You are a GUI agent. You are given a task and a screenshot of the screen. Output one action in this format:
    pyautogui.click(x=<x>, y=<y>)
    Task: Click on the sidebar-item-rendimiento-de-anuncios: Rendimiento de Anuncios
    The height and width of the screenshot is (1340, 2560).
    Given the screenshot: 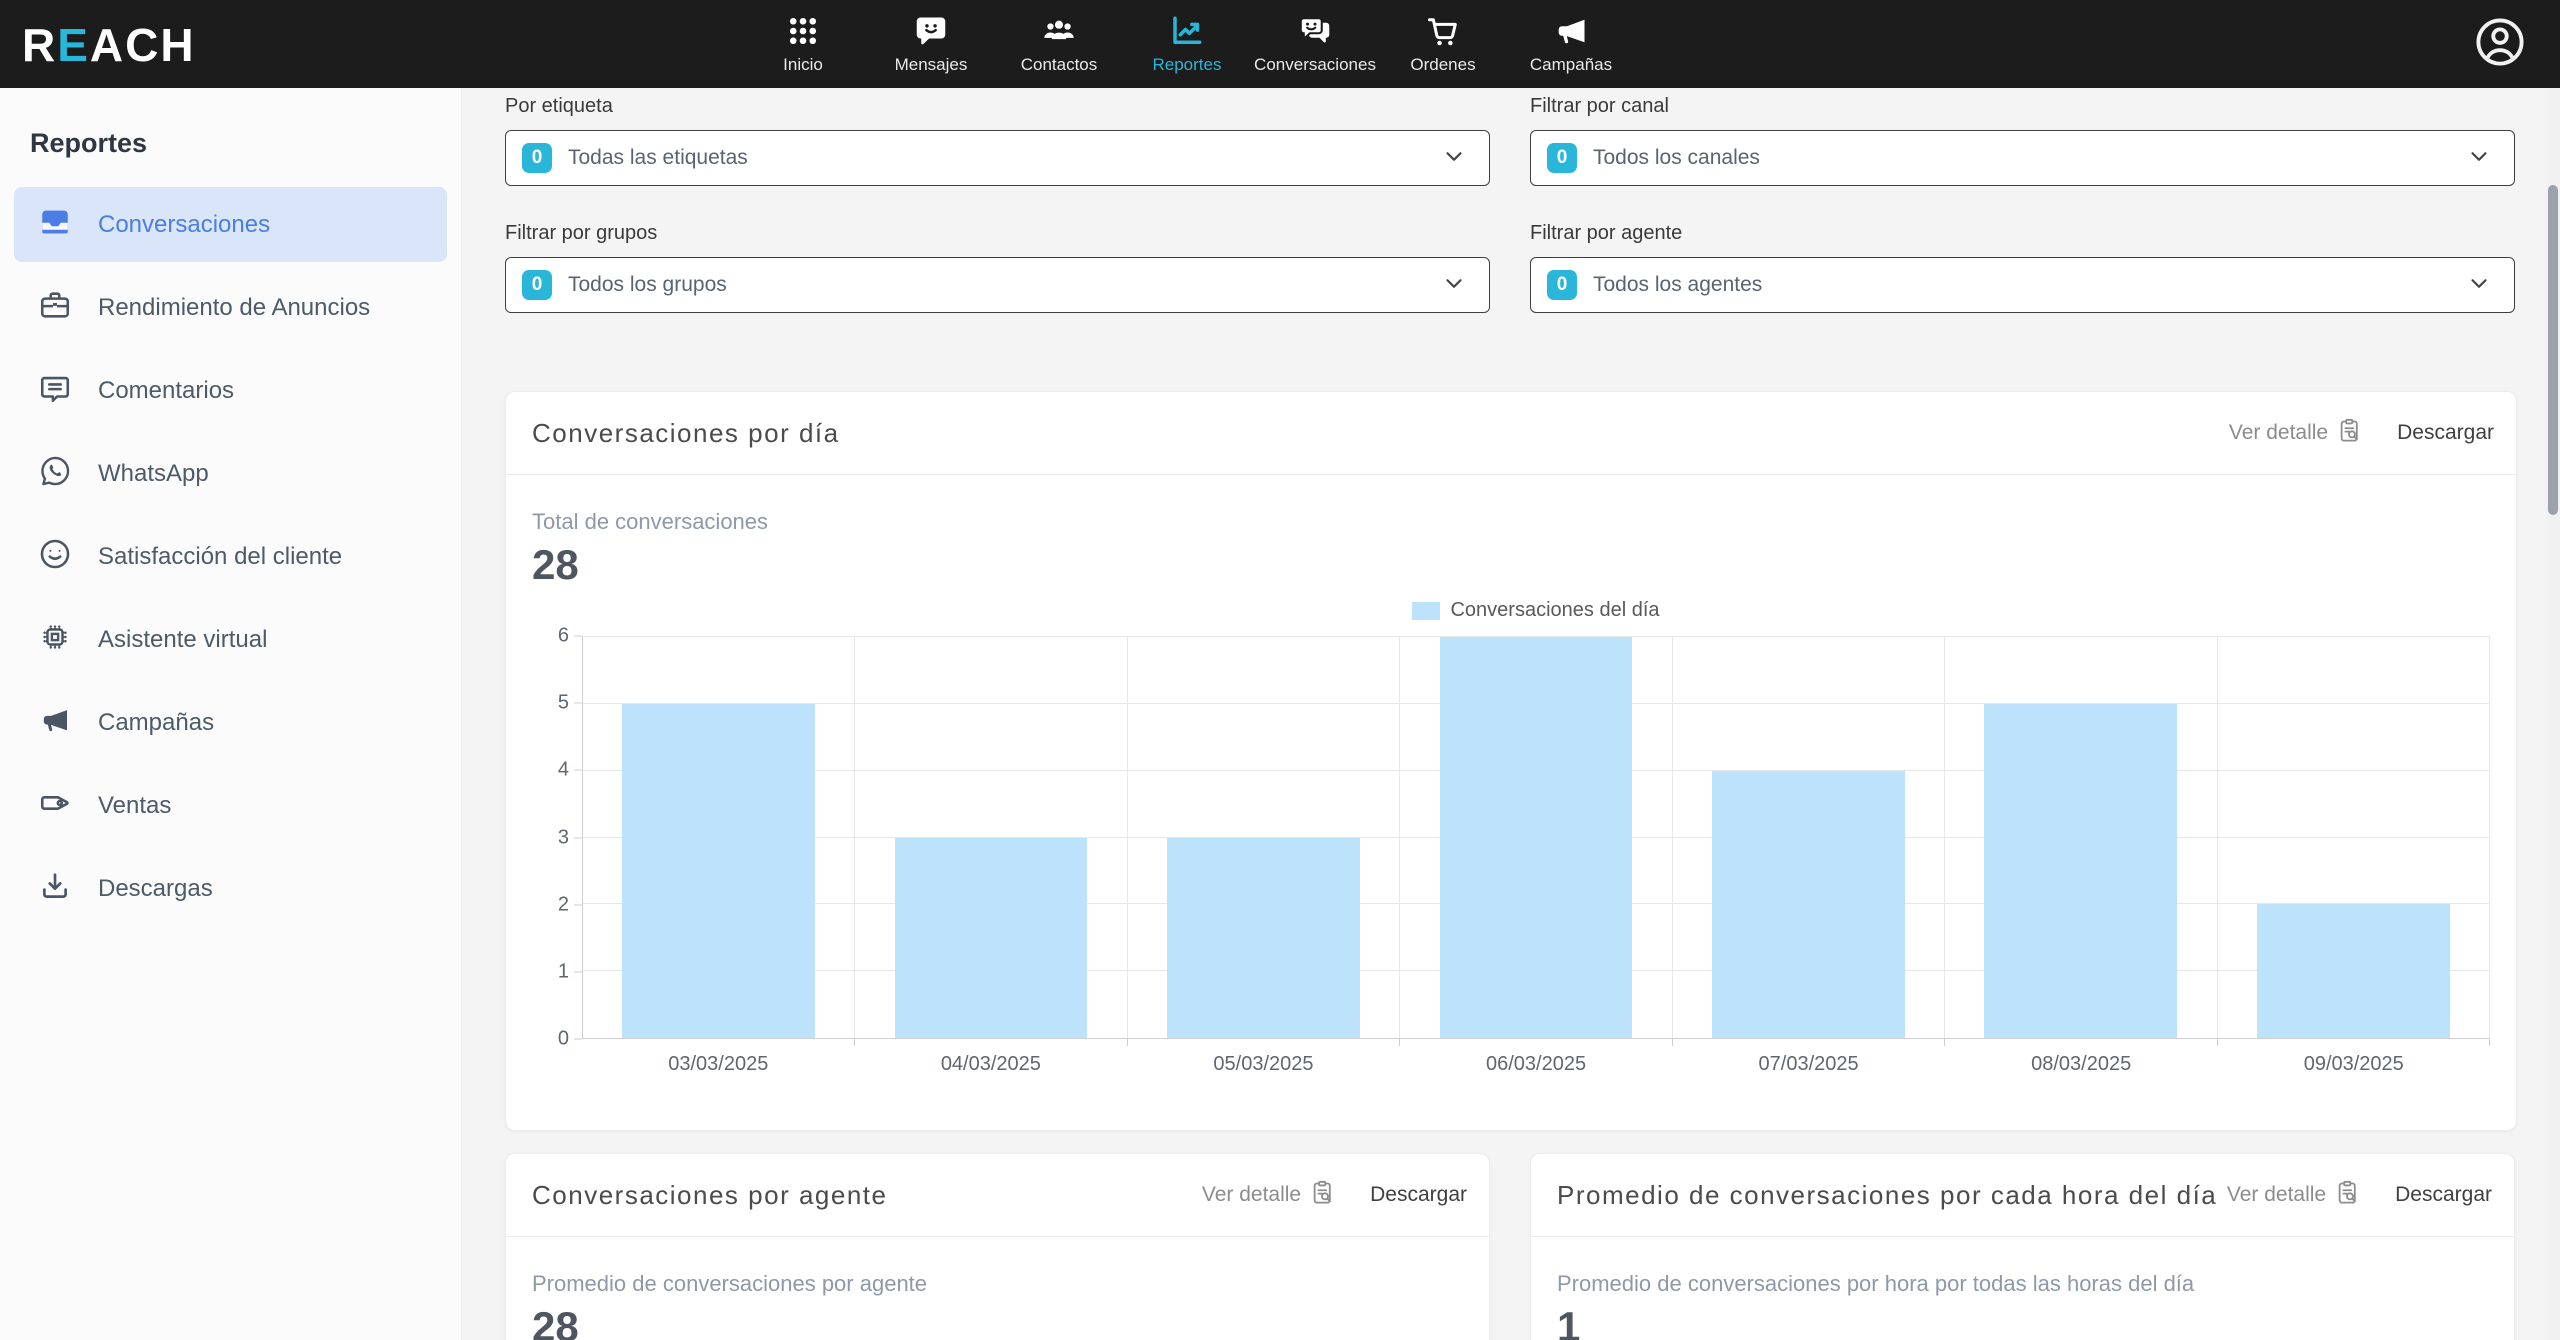 What is the action you would take?
    pyautogui.click(x=230, y=307)
    